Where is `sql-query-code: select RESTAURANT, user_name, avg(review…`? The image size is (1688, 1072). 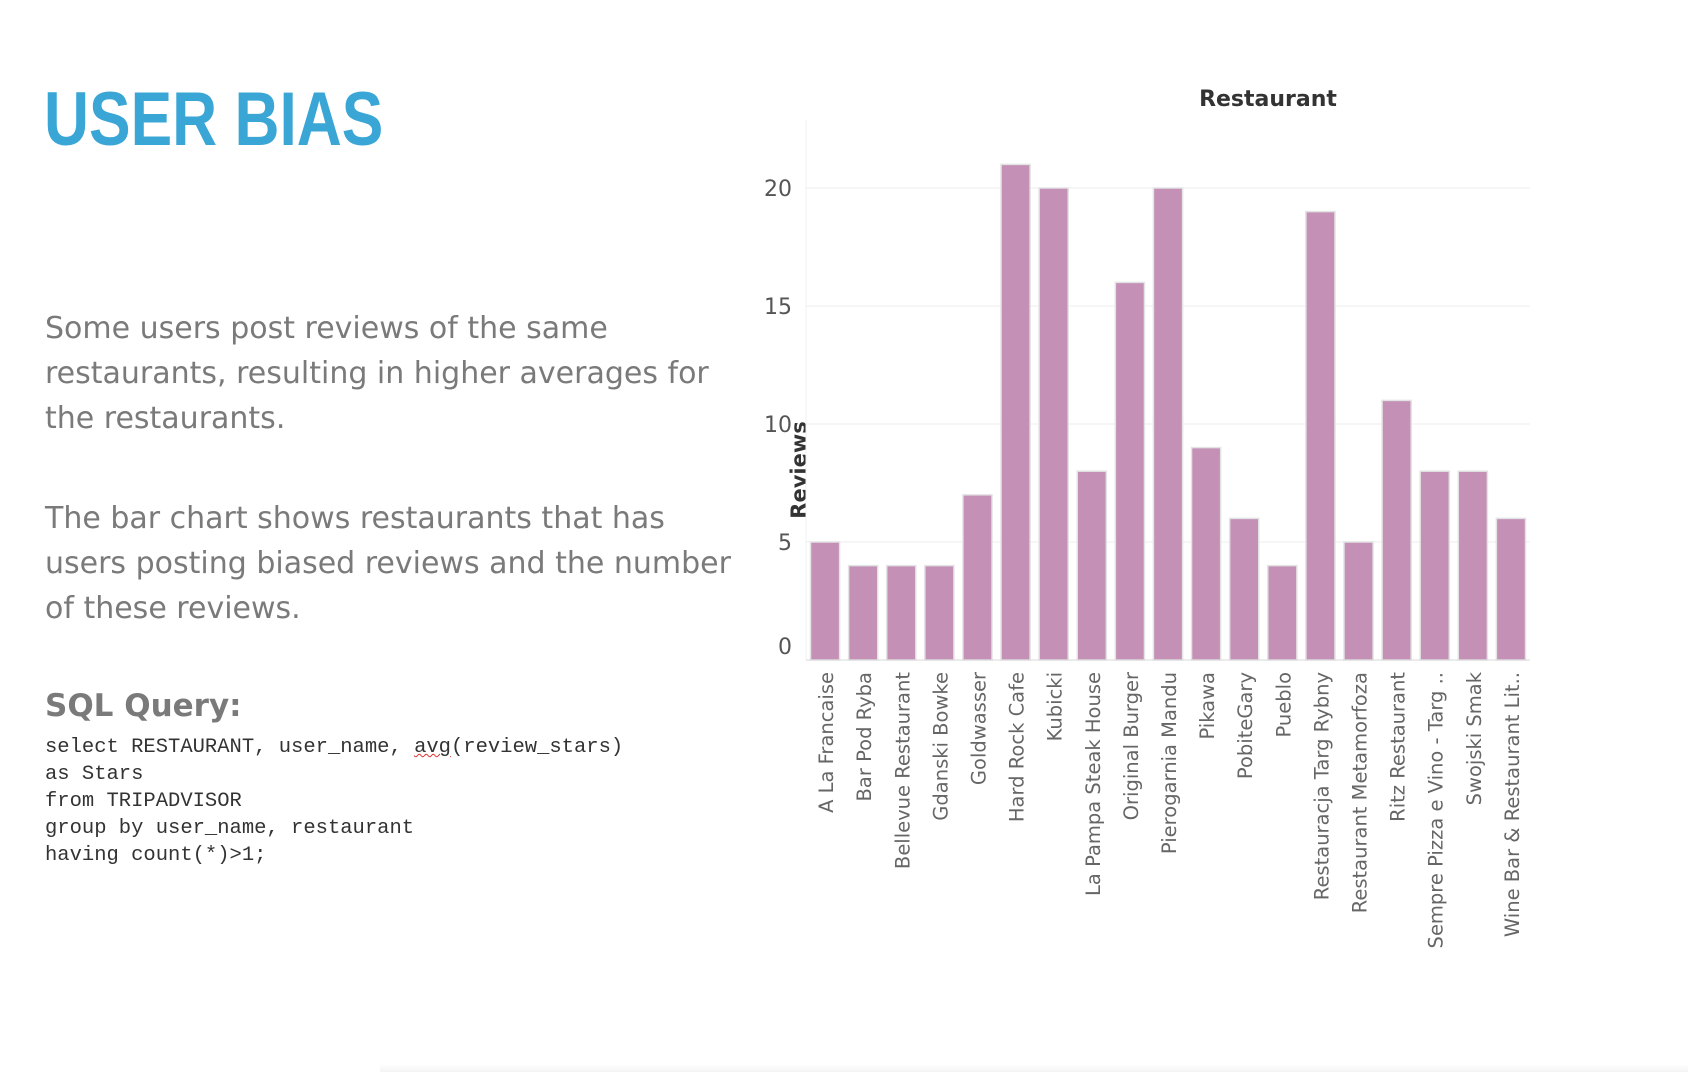 sql-query-code: select RESTAURANT, user_name, avg(review… is located at coordinates (334, 801).